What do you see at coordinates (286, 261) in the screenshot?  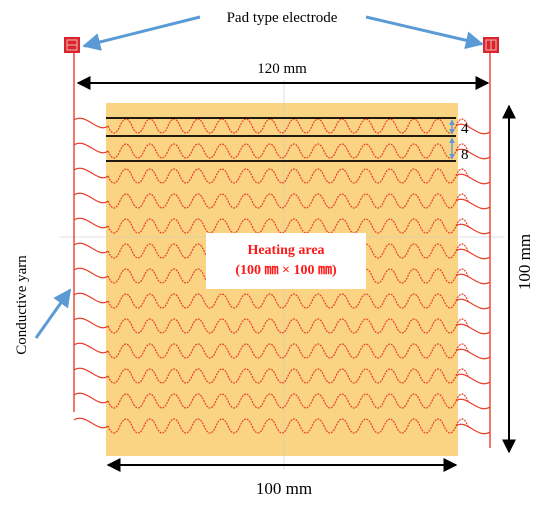 I see `heating-area-label: Heating area (100 ㎜ × 100 ㎜)` at bounding box center [286, 261].